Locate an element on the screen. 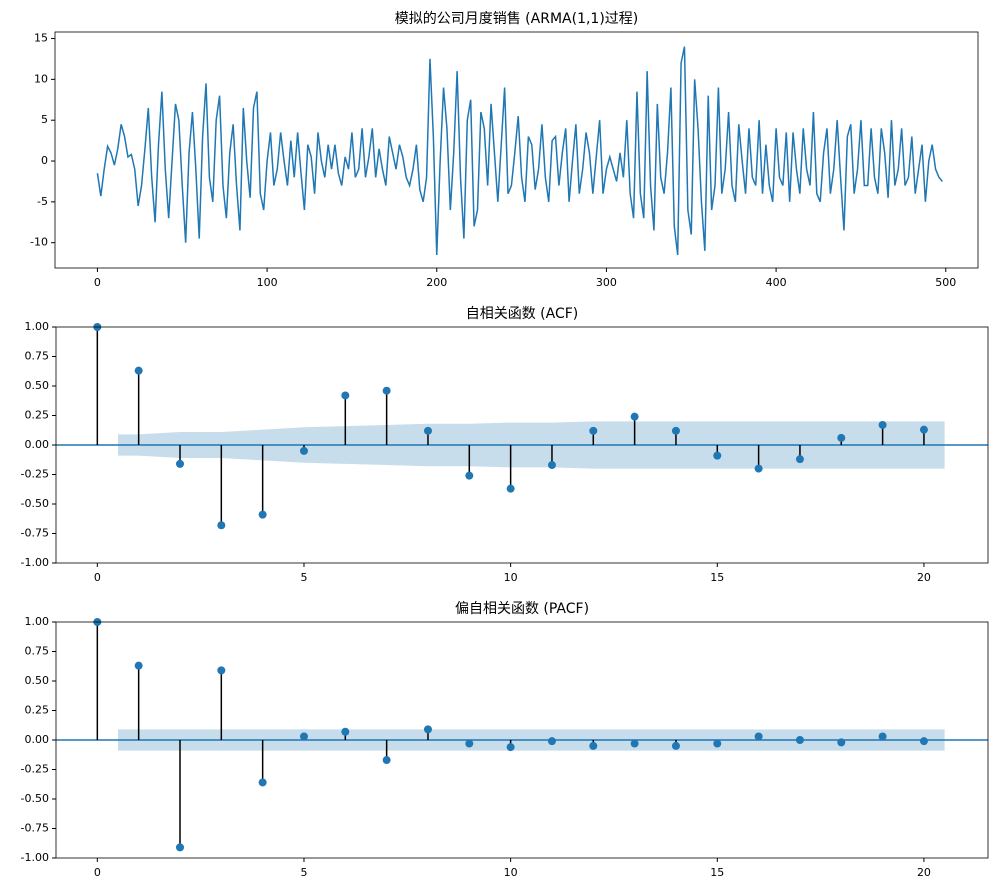 The width and height of the screenshot is (996, 890). x-tick-label: 200 is located at coordinates (436, 282).